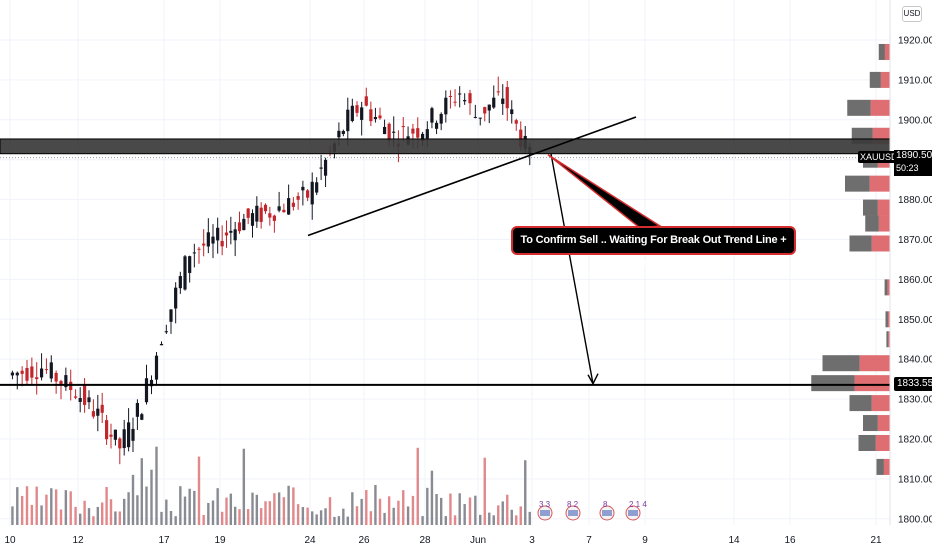  I want to click on event-marker: 8, so click(605, 504).